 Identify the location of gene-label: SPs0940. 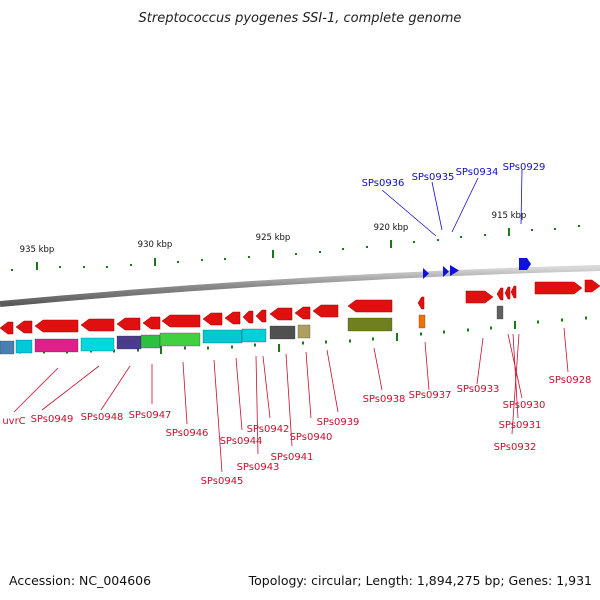
(311, 437).